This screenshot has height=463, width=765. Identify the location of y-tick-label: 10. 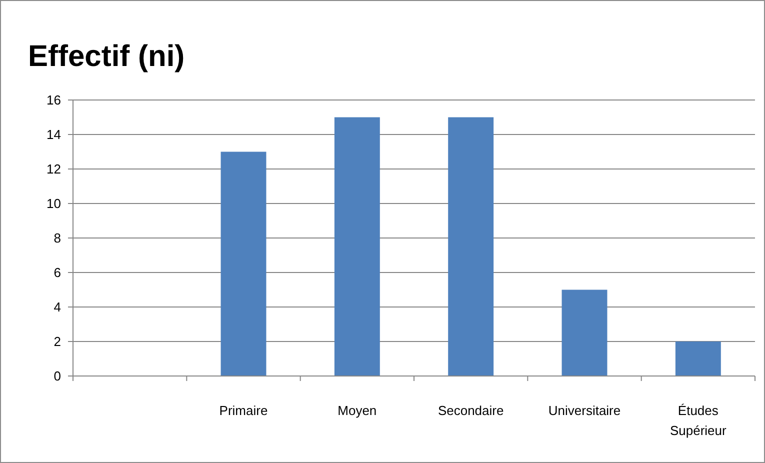
(53, 204).